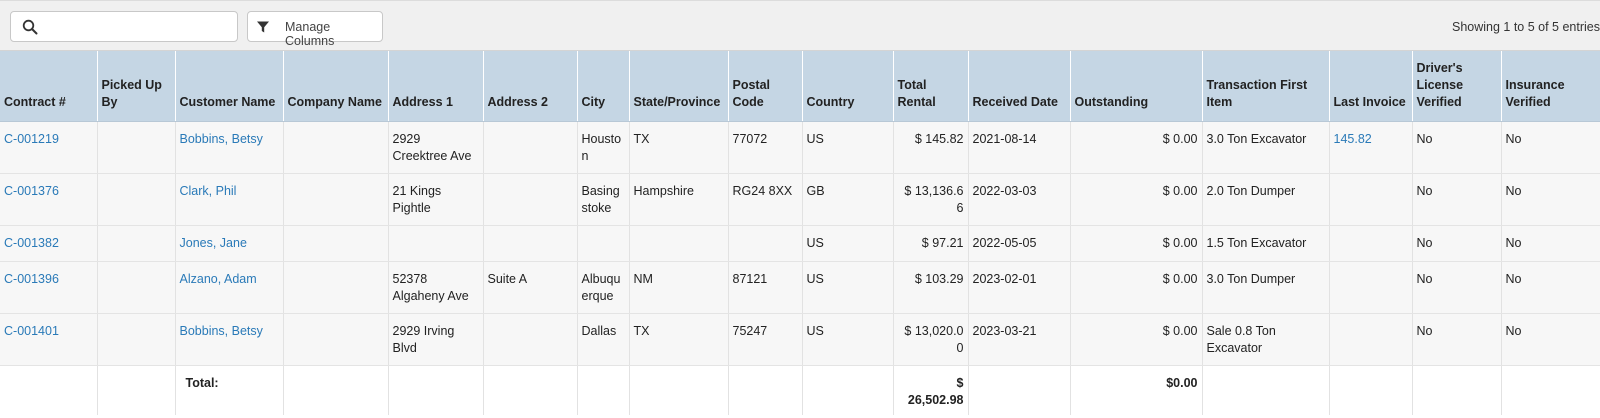 The width and height of the screenshot is (1600, 418). I want to click on address1-cell: 21 Kings Pightle, so click(435, 199).